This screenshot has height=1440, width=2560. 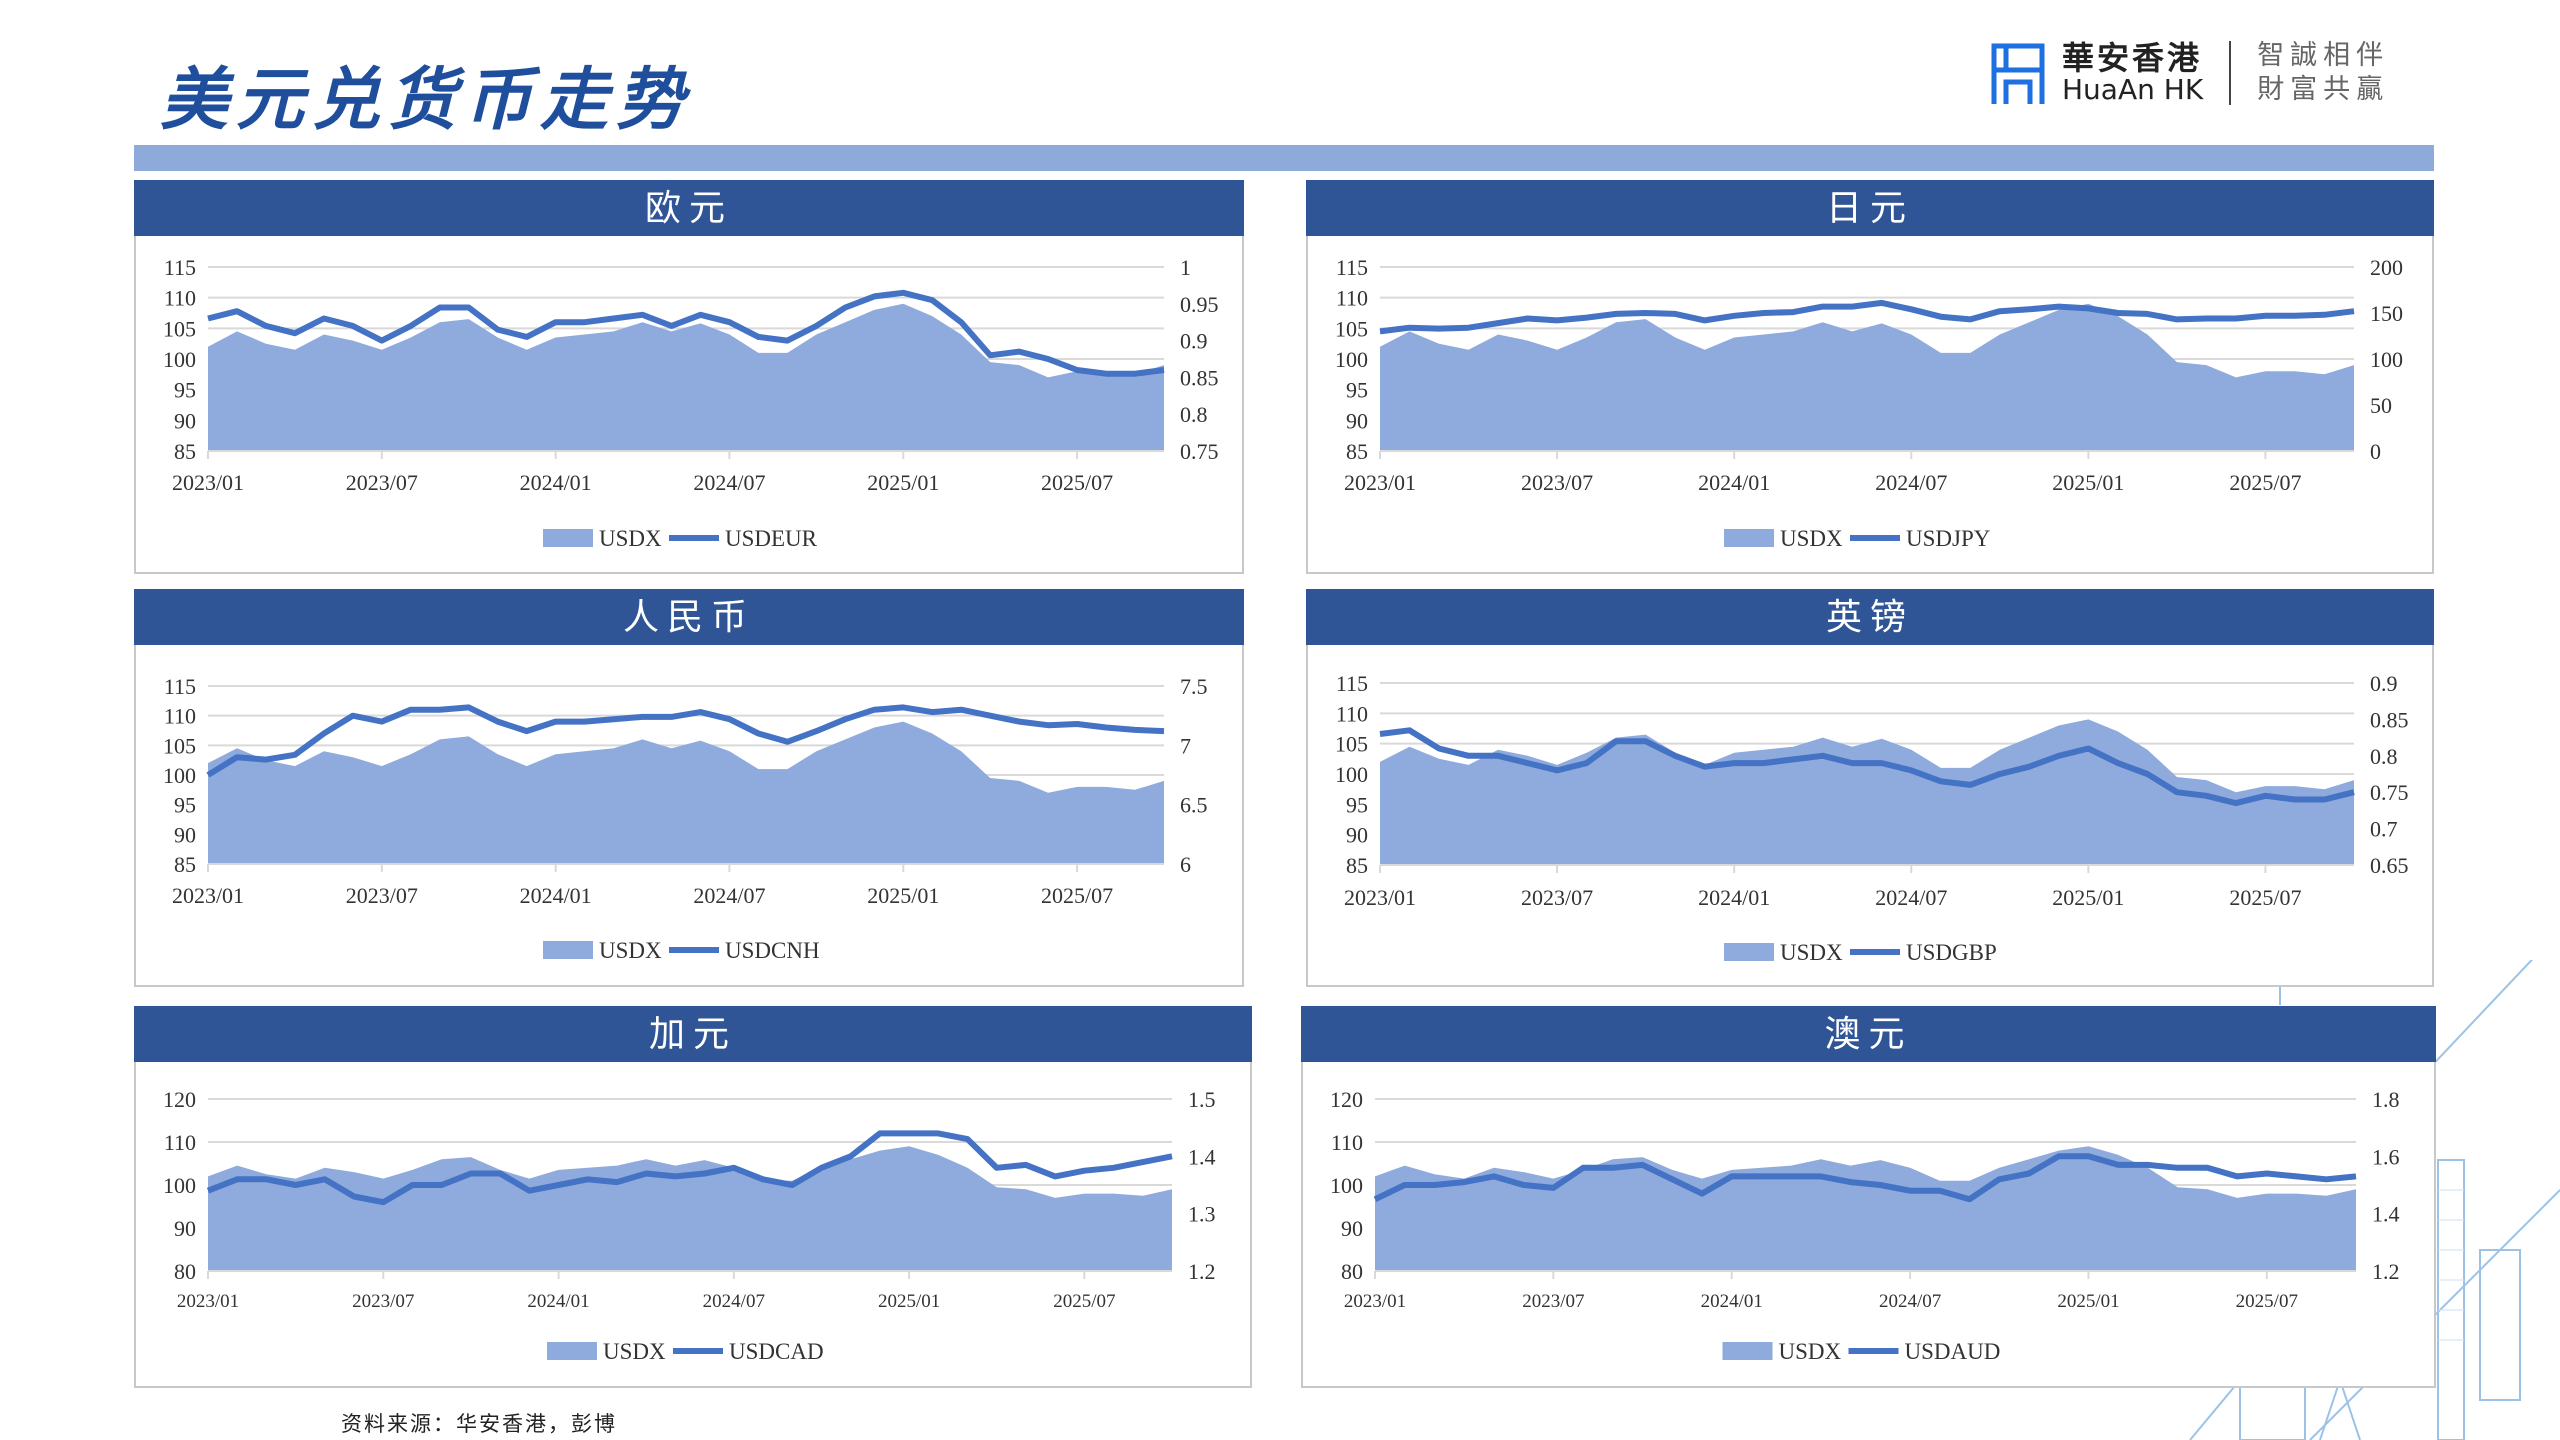 What do you see at coordinates (1077, 482) in the screenshot?
I see `x-axis-tick-label: 2025/07` at bounding box center [1077, 482].